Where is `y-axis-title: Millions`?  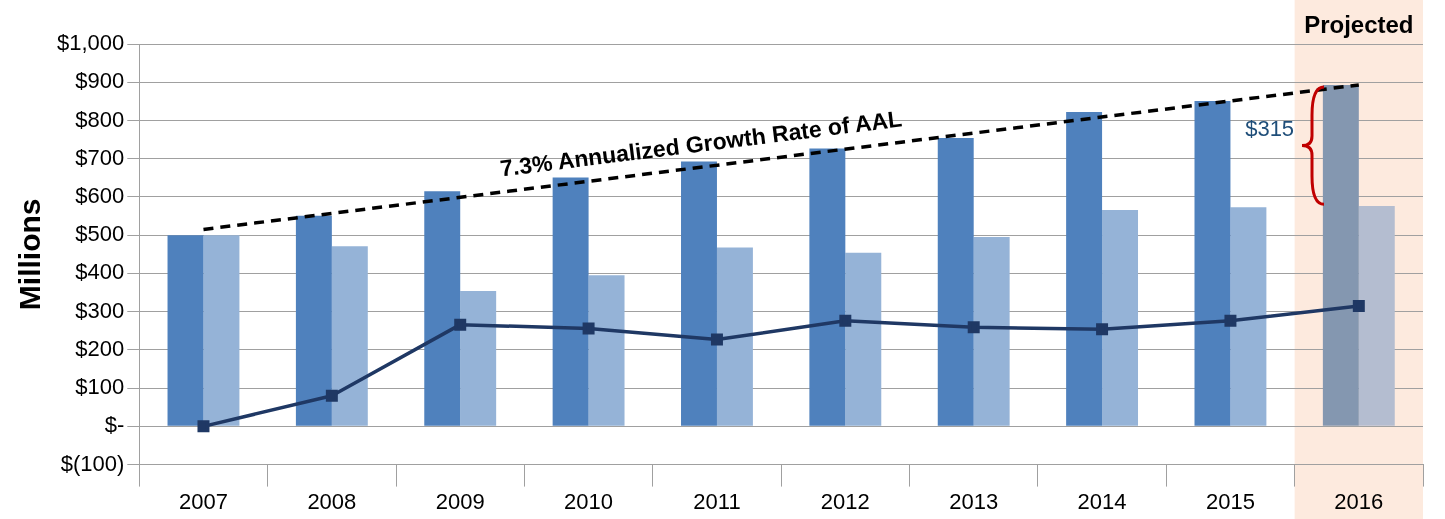
y-axis-title: Millions is located at coordinates (30, 254).